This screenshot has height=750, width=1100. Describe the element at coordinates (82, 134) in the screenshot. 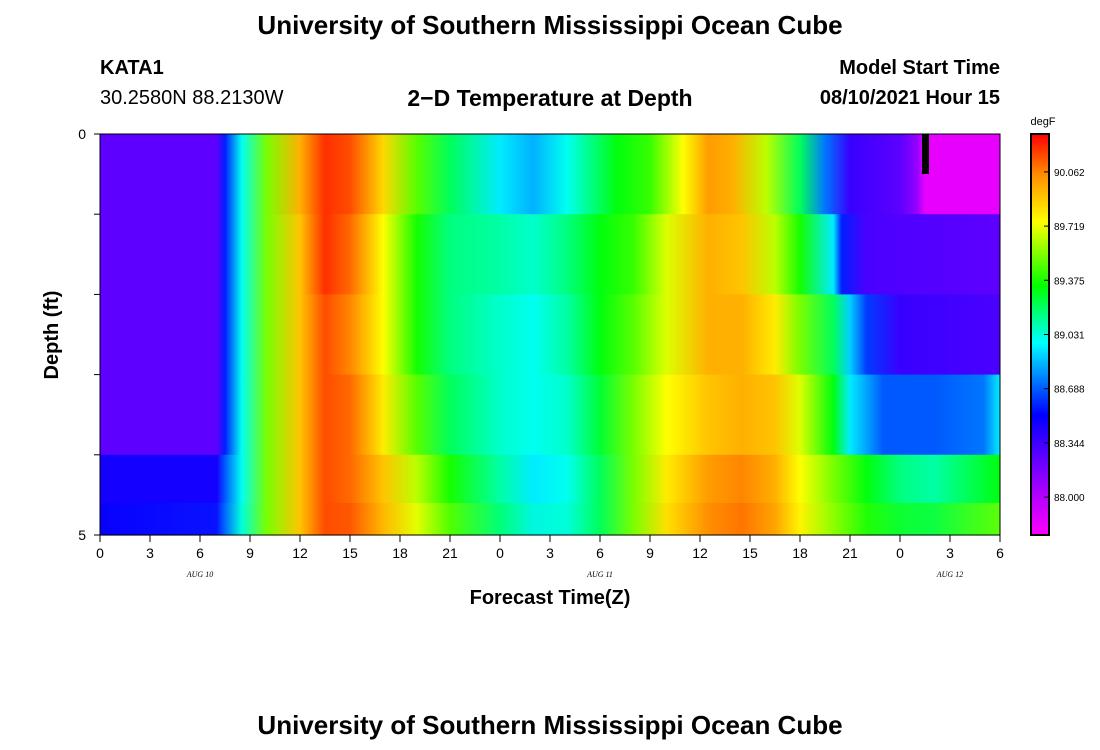

I see `y-tick-label: 0` at that location.